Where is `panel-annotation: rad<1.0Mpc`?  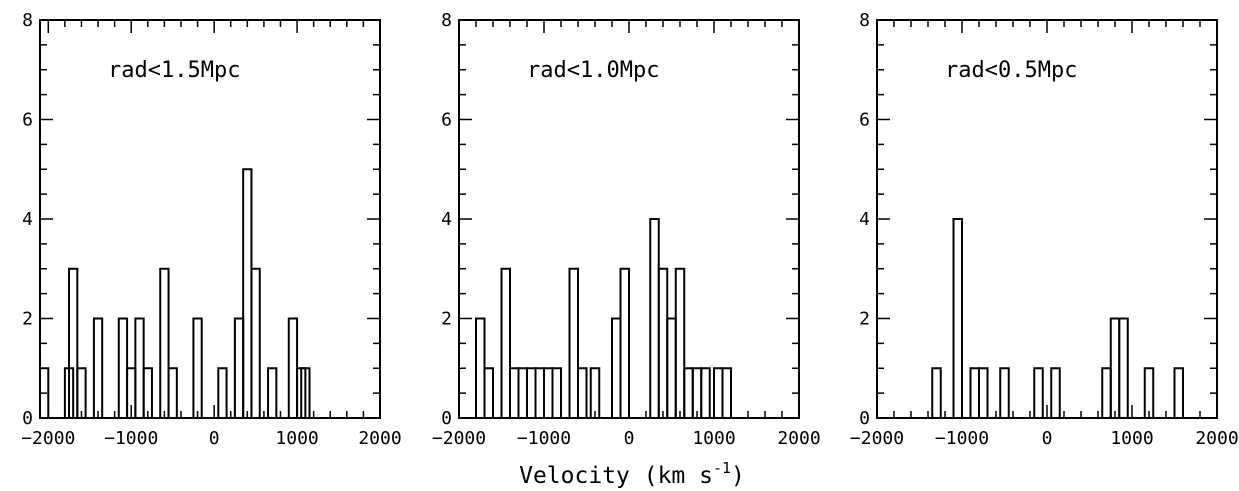 panel-annotation: rad<1.0Mpc is located at coordinates (593, 70).